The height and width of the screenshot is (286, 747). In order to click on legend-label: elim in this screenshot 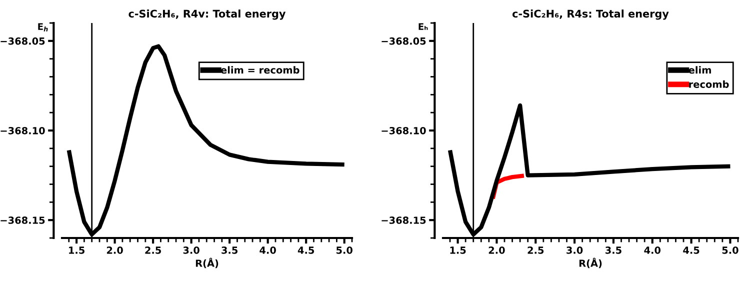, I will do `click(699, 70)`.